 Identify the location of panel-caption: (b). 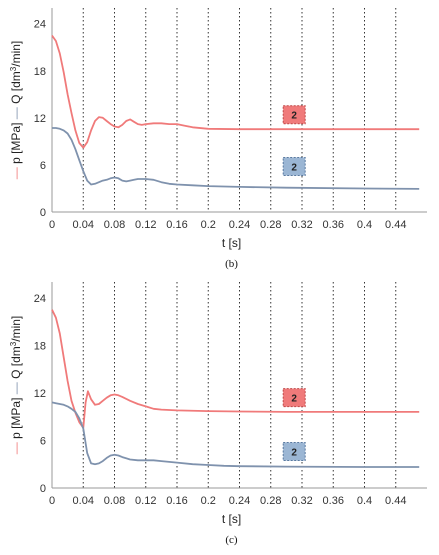
(231, 264).